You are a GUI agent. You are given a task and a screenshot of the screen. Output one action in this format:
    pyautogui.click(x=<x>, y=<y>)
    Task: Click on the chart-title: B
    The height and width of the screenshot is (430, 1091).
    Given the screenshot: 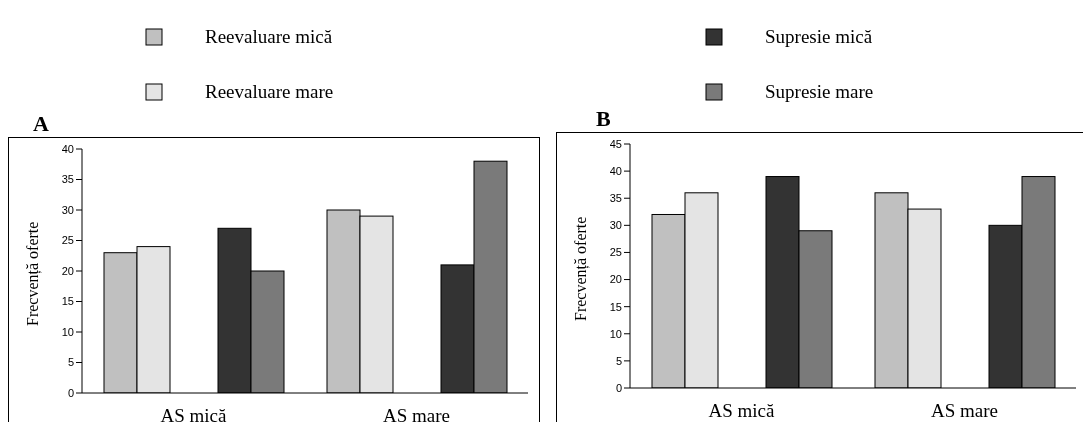 What is the action you would take?
    pyautogui.click(x=603, y=119)
    